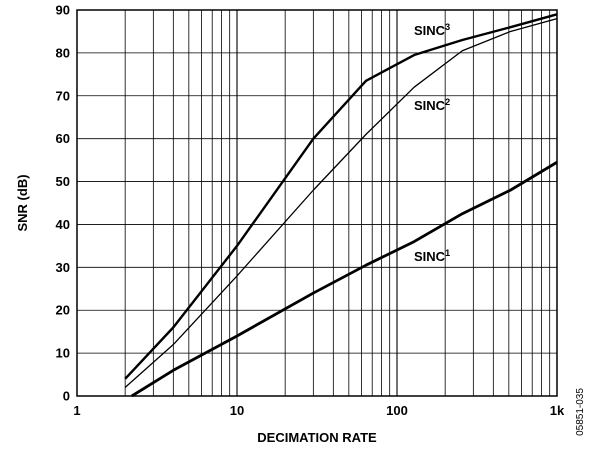 The height and width of the screenshot is (451, 592). Describe the element at coordinates (76, 410) in the screenshot. I see `x-tick-label: 1` at that location.